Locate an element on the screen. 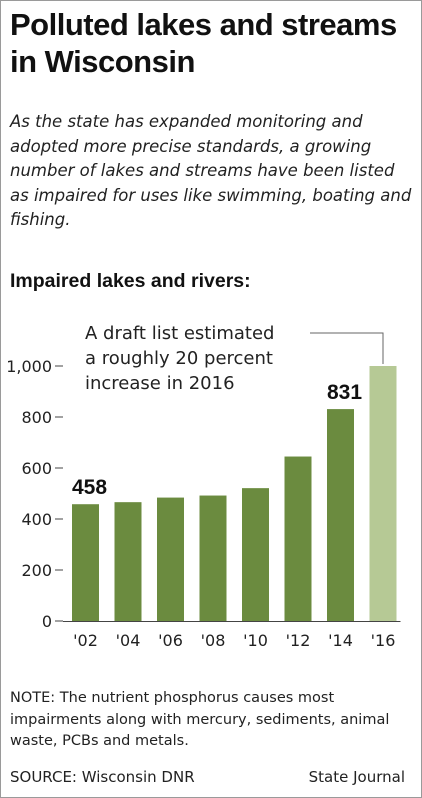 Image resolution: width=422 pixels, height=798 pixels. x-tick-label: '02 is located at coordinates (85, 640).